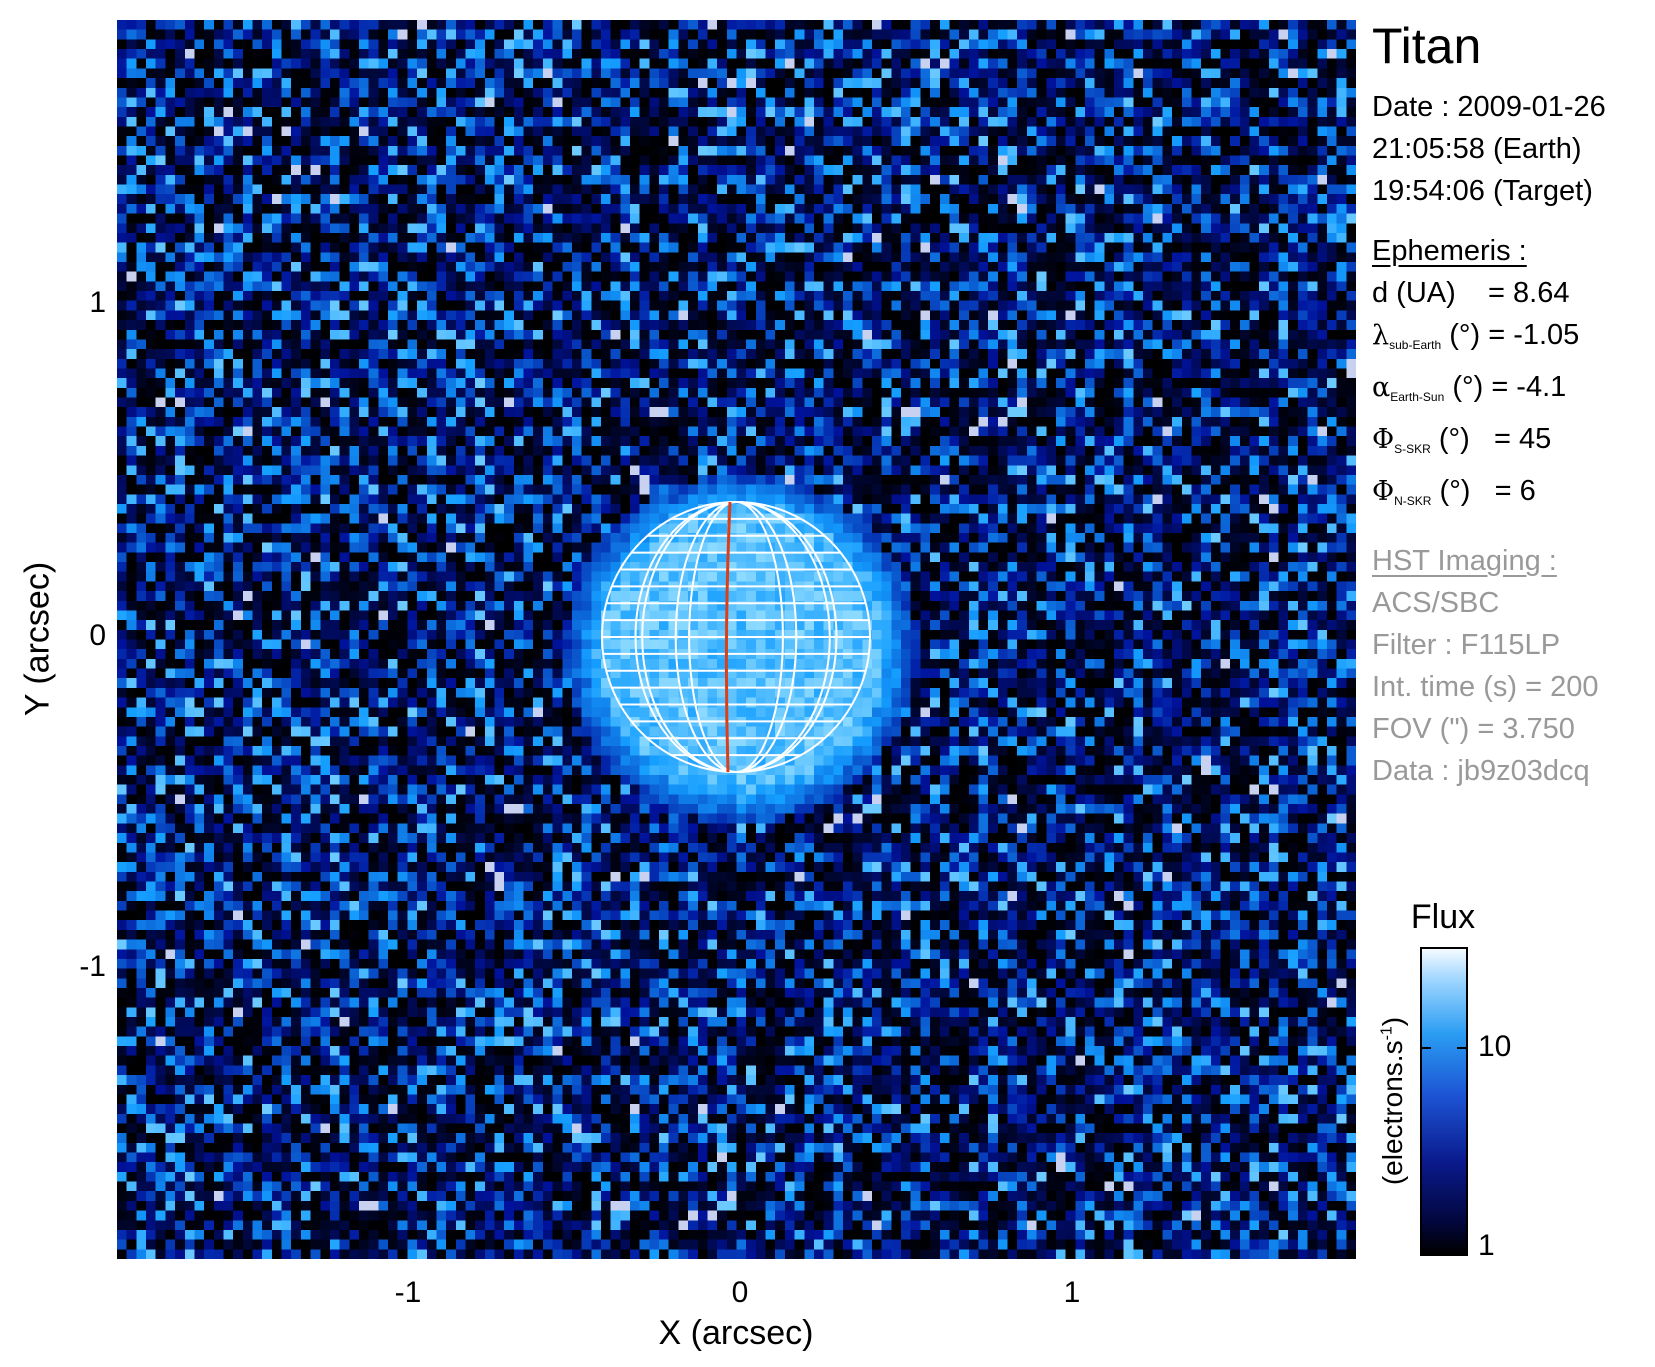 The width and height of the screenshot is (1655, 1367). What do you see at coordinates (1473, 729) in the screenshot?
I see `field-of-view: FOV (") = 3.750` at bounding box center [1473, 729].